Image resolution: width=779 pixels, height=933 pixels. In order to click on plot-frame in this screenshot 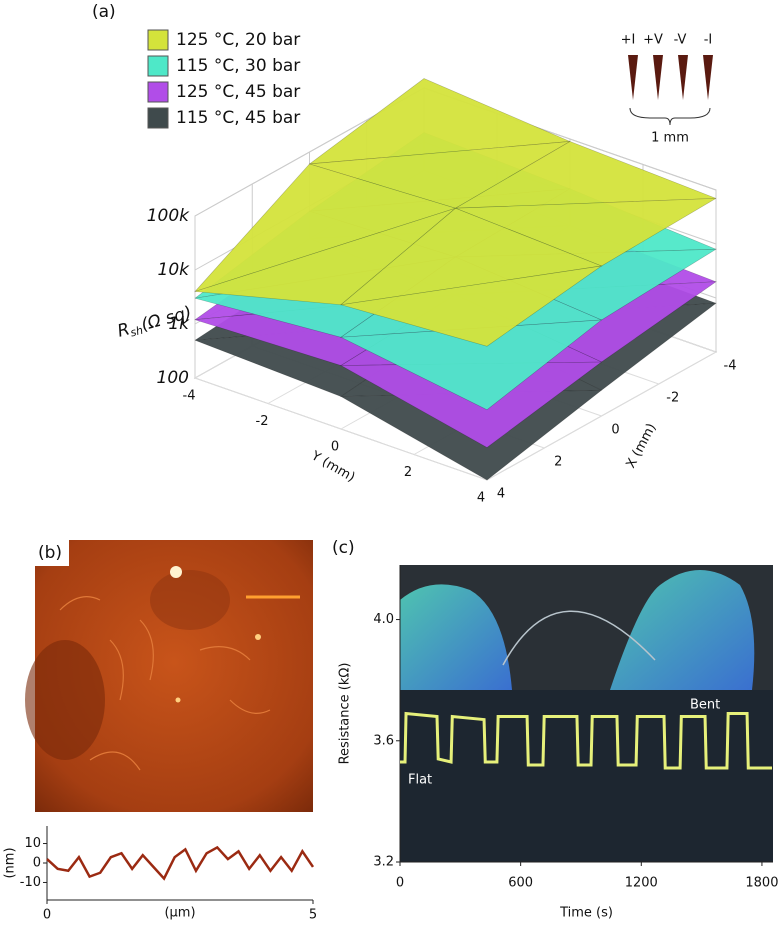, I will do `click(180, 863)`.